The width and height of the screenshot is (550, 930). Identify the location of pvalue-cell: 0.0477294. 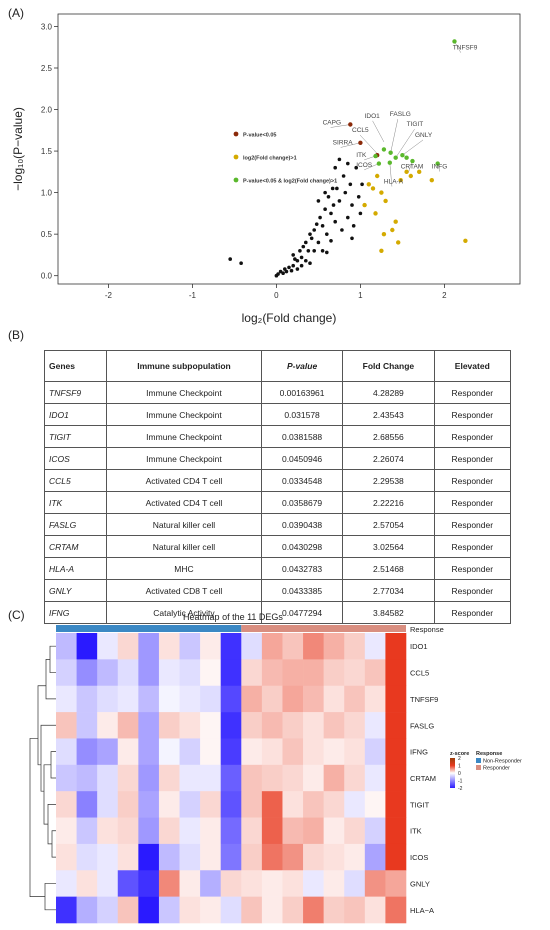
(302, 612).